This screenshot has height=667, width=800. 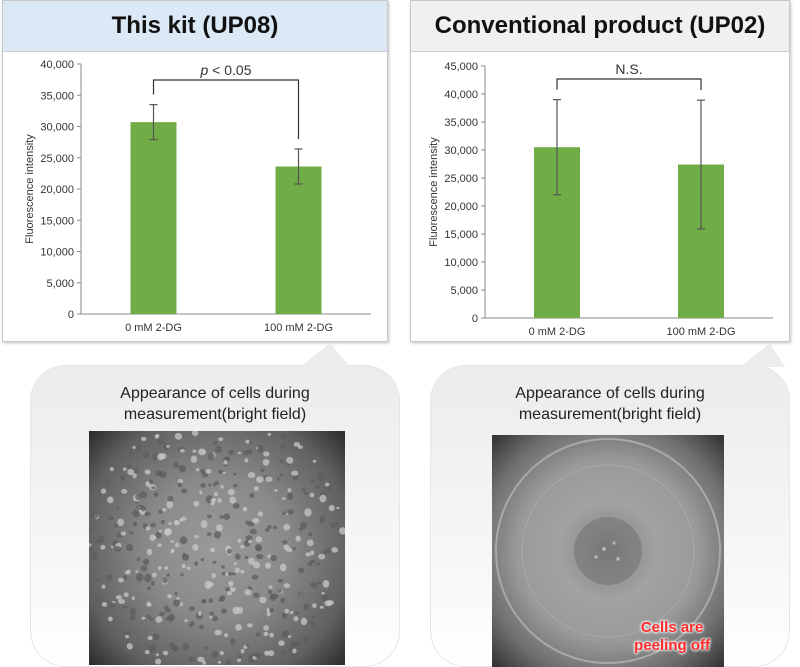 I want to click on significance-bracket, so click(x=629, y=84).